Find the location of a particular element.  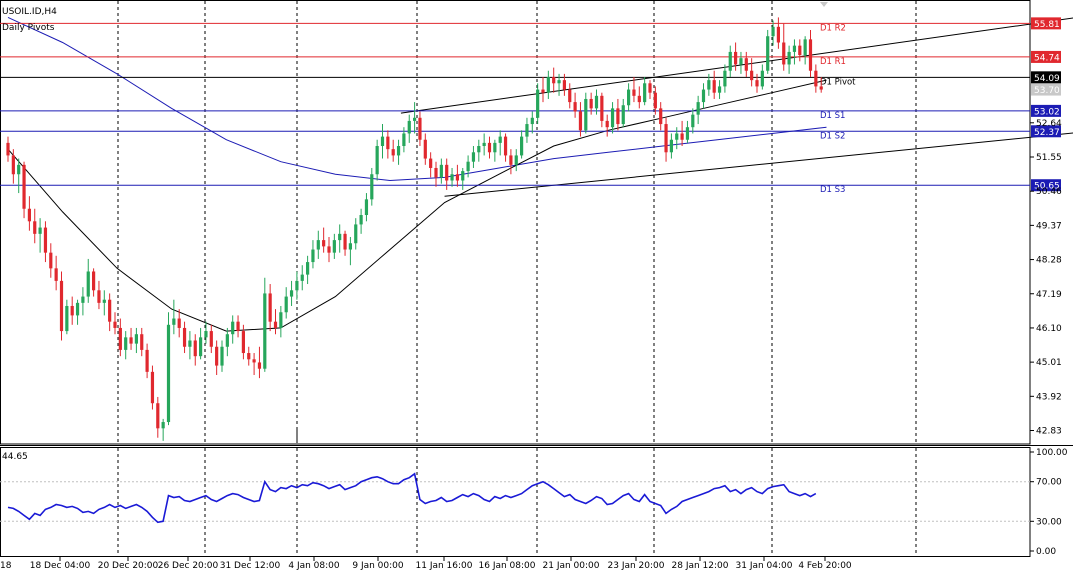

pivot-label: D1 R2 is located at coordinates (833, 28).